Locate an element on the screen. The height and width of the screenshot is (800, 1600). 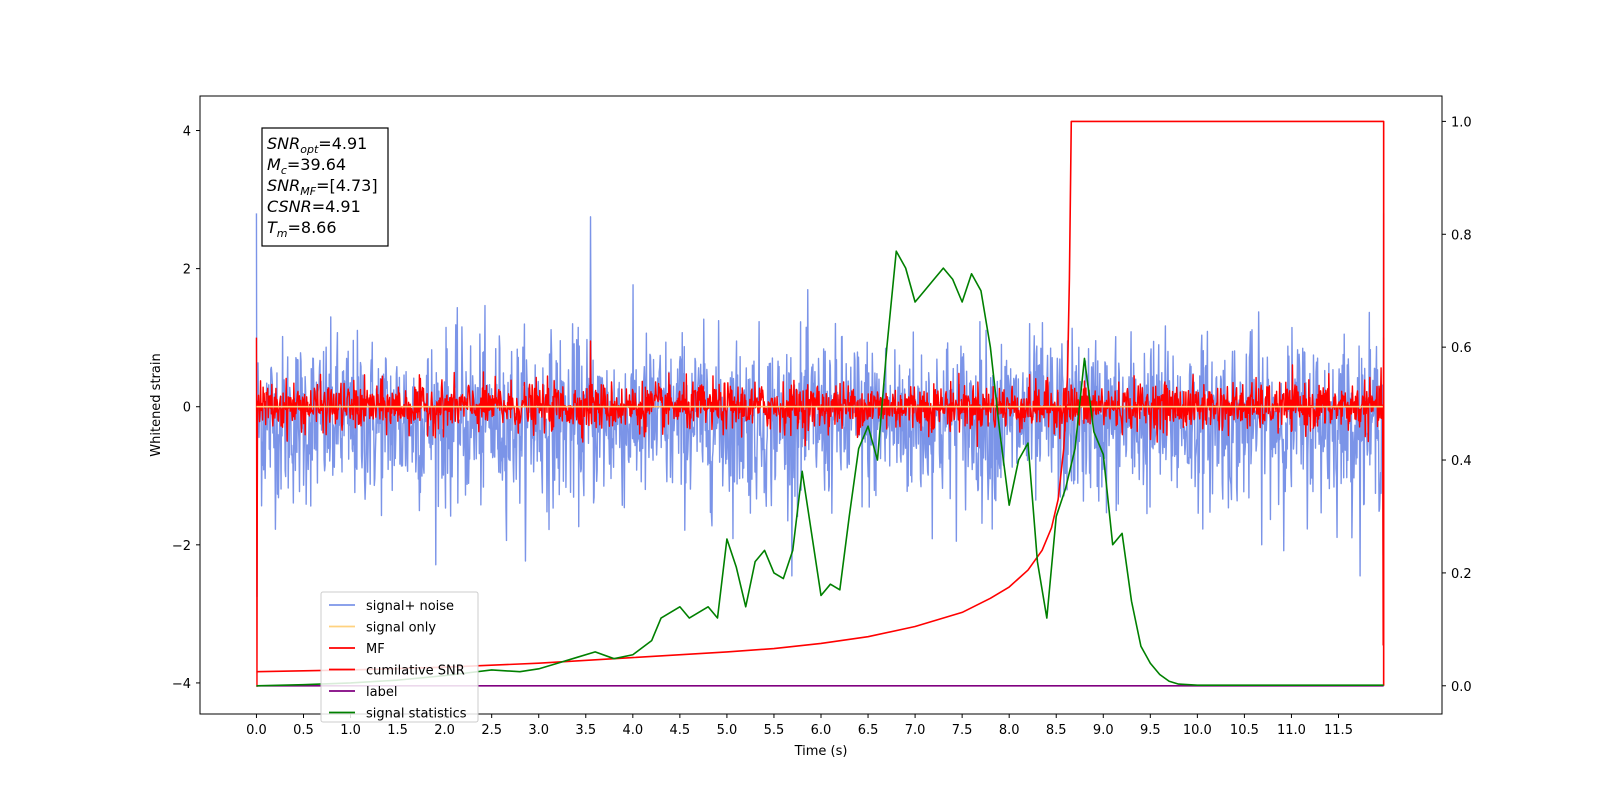
x-tick-label: 10.0 is located at coordinates (1197, 730).